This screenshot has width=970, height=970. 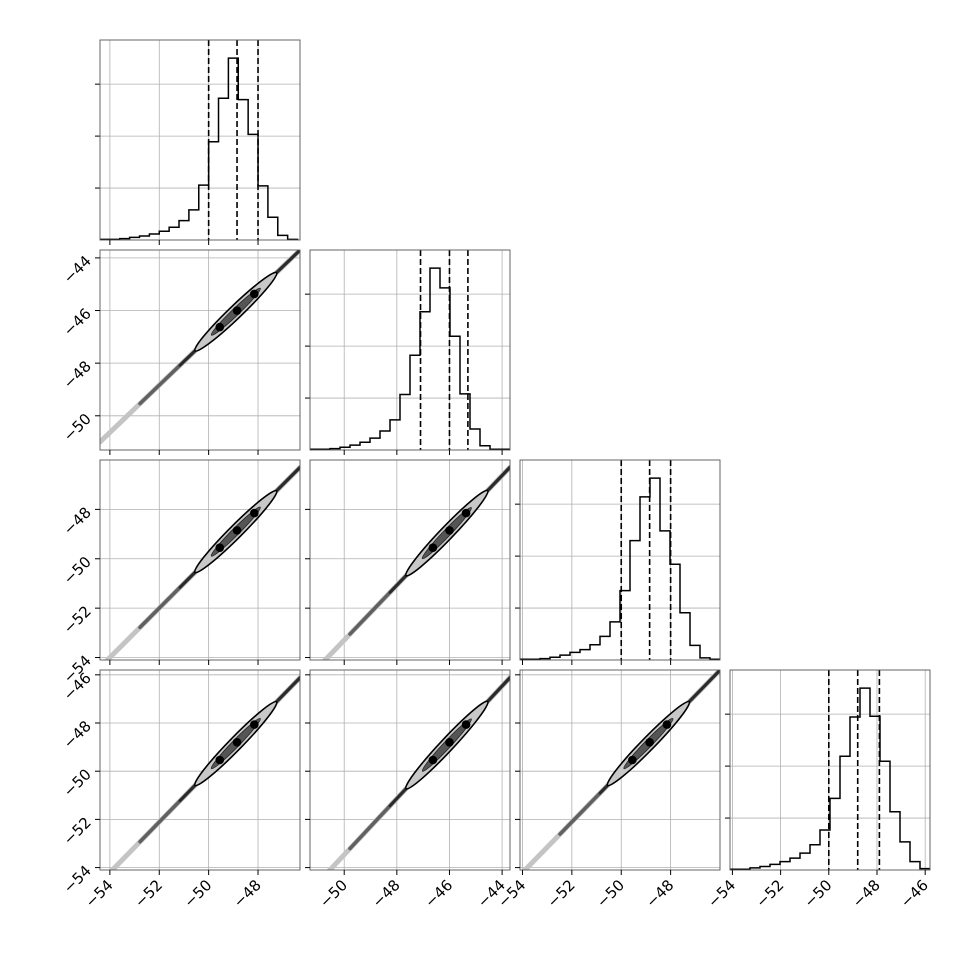 I want to click on scatter-panel-0-2: −54−52−50−48, so click(x=180, y=573).